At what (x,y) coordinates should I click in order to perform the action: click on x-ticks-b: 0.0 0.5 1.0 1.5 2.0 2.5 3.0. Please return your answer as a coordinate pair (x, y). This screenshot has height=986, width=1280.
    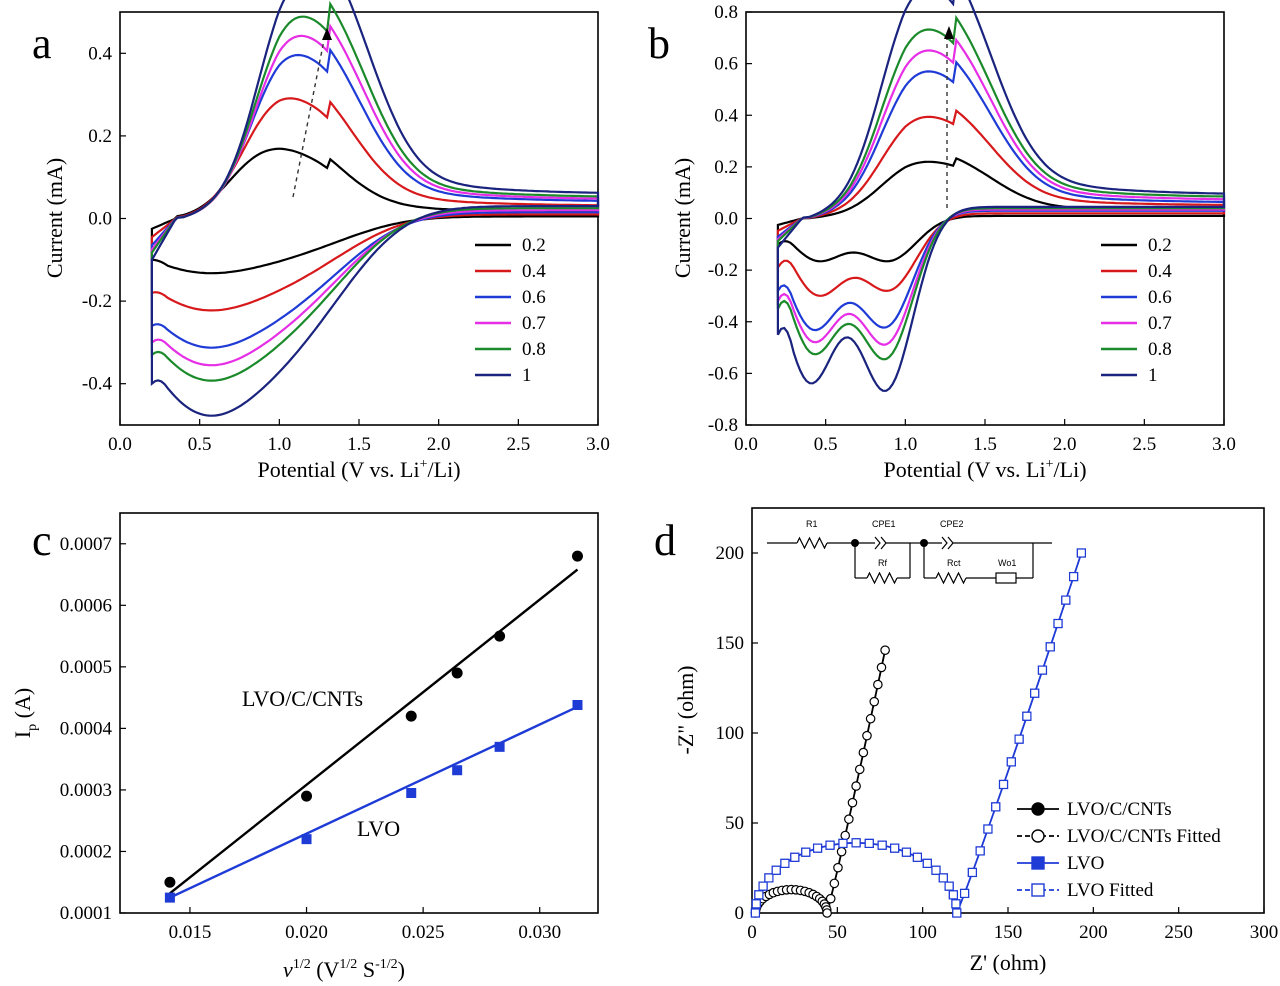
    Looking at the image, I should click on (985, 437).